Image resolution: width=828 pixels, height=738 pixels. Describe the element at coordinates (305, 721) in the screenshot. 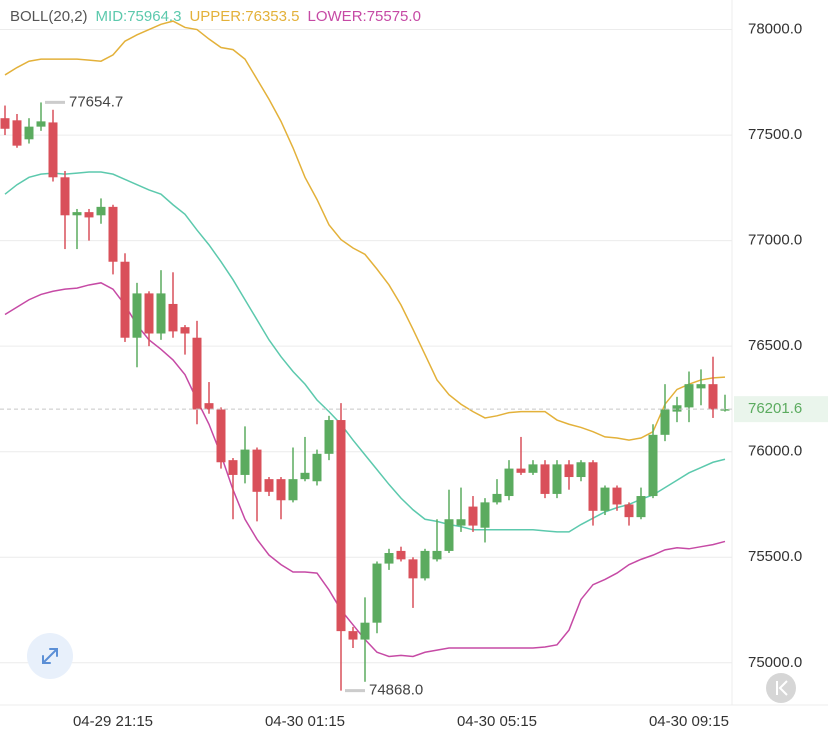

I see `x-tick-label: 04-30 01:15` at that location.